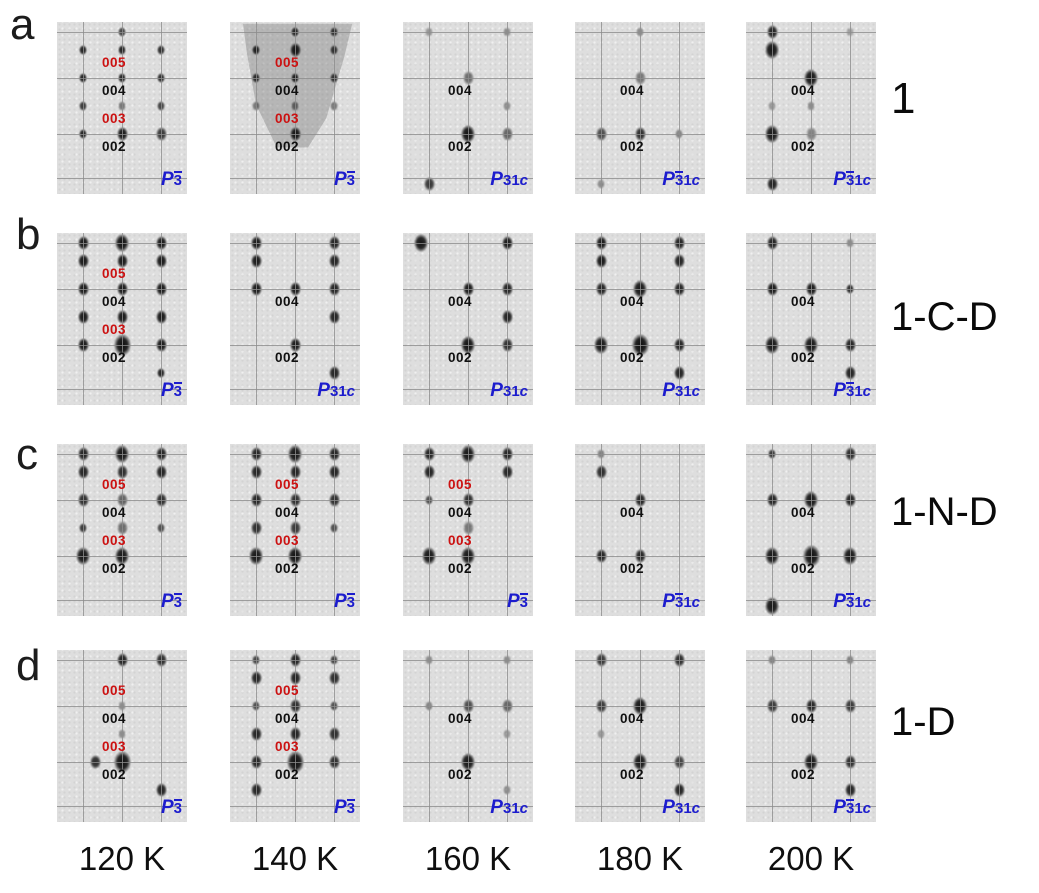 Image resolution: width=1039 pixels, height=893 pixels. Describe the element at coordinates (460, 540) in the screenshot. I see `reflection-label-003: 003` at that location.